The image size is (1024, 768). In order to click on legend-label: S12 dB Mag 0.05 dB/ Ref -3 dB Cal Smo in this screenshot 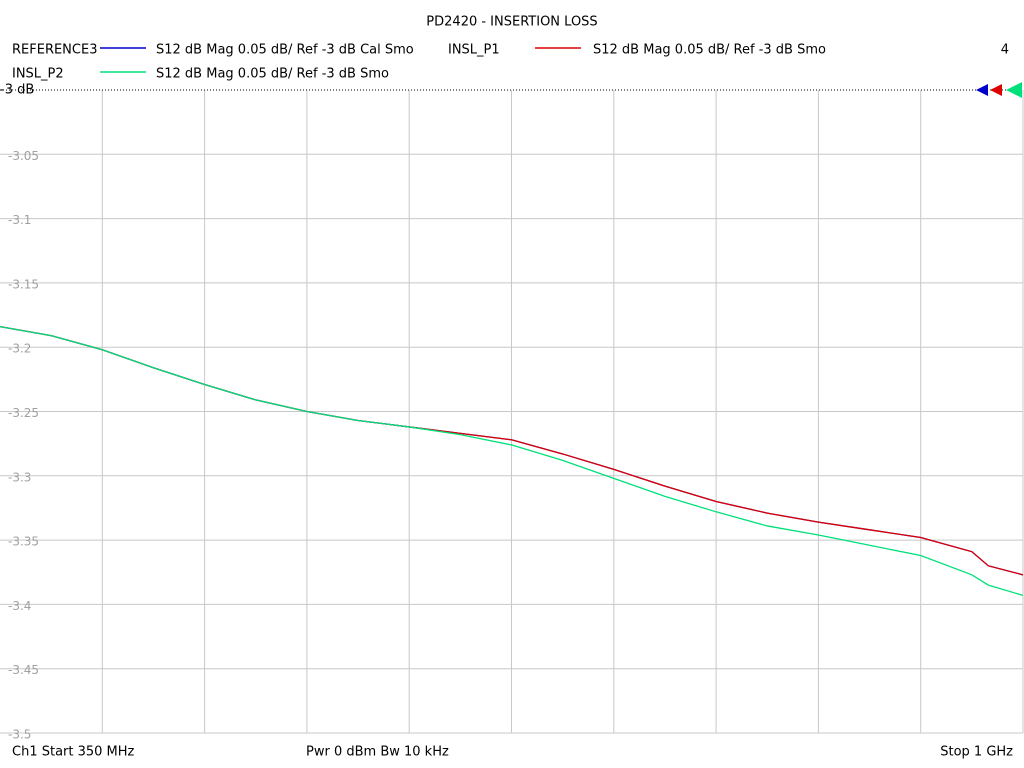, I will do `click(285, 50)`.